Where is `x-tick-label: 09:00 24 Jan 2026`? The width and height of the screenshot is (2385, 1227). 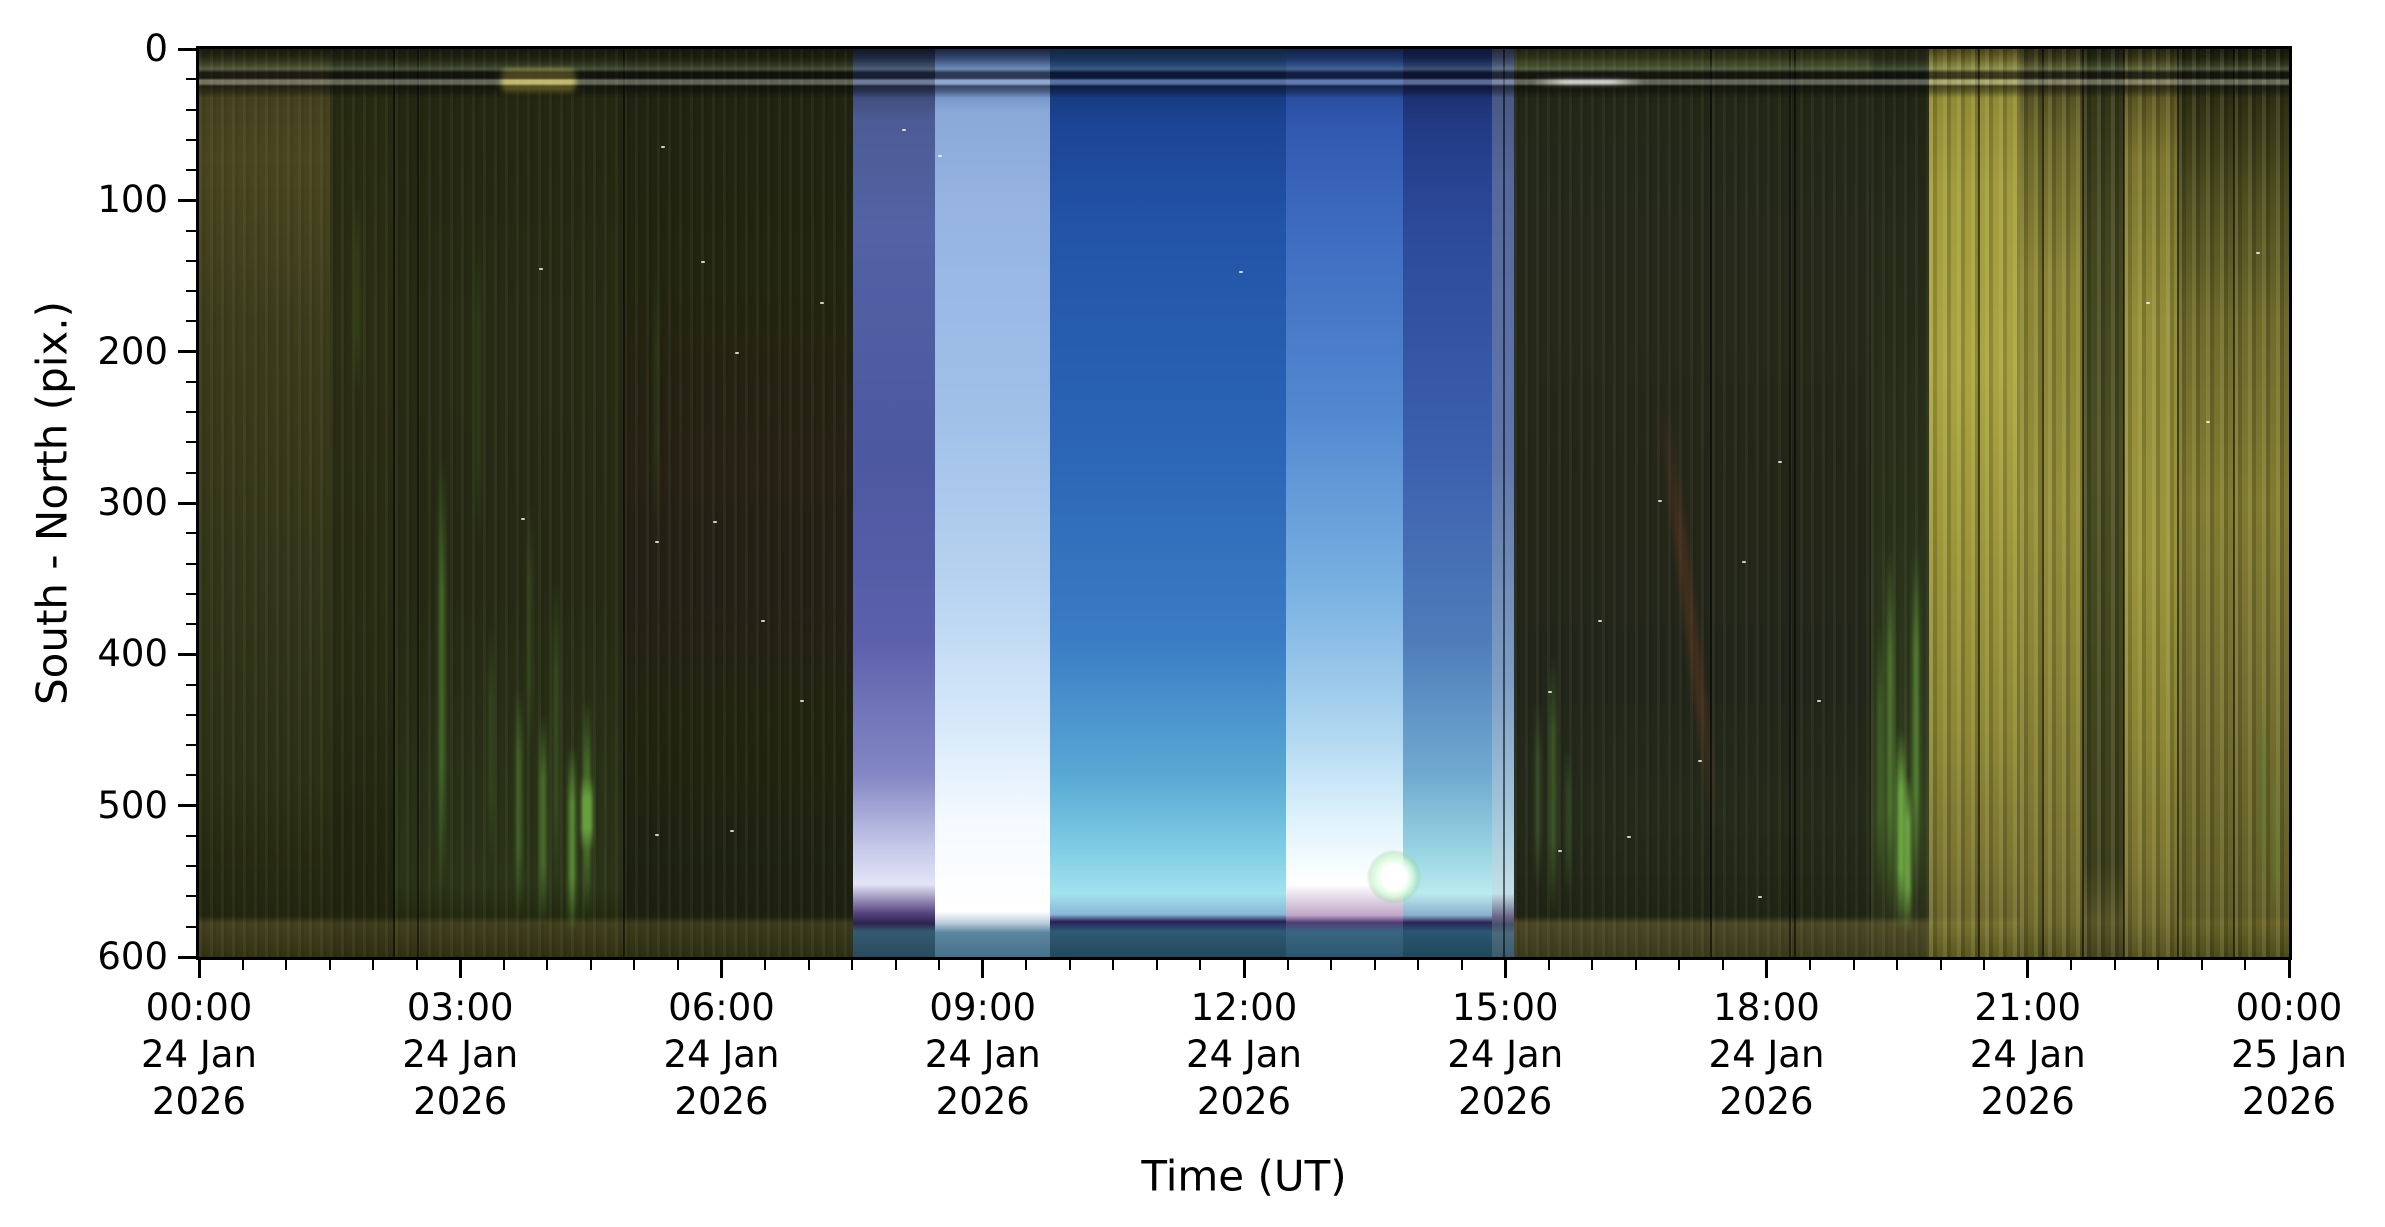 x-tick-label: 09:00 24 Jan 2026 is located at coordinates (982, 1054).